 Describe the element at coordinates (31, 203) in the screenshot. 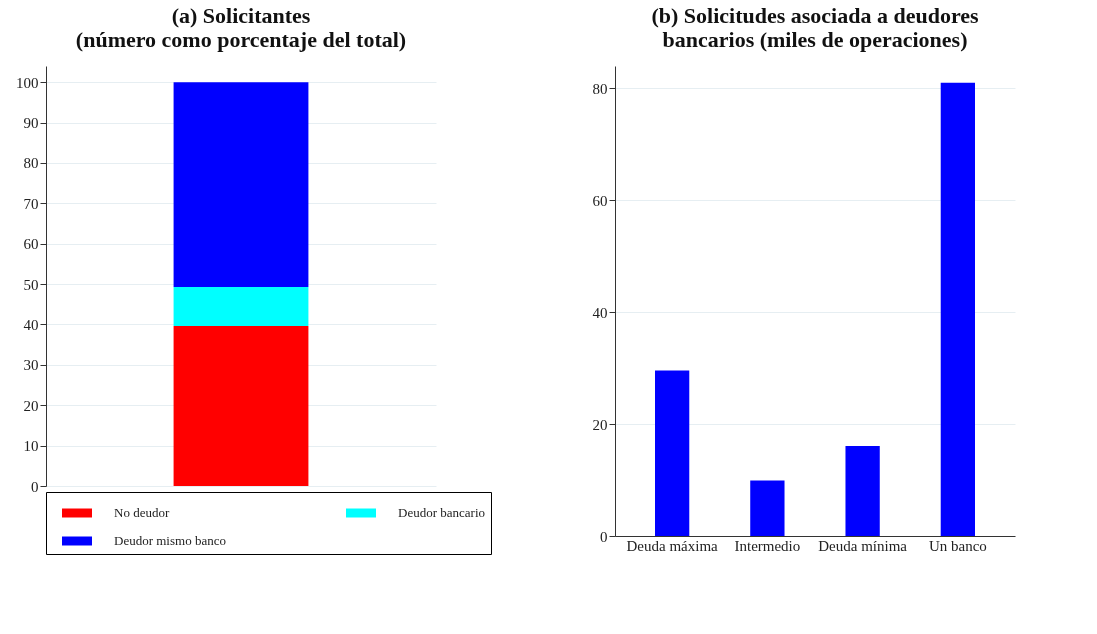

I see `y-tick-label: 70` at that location.